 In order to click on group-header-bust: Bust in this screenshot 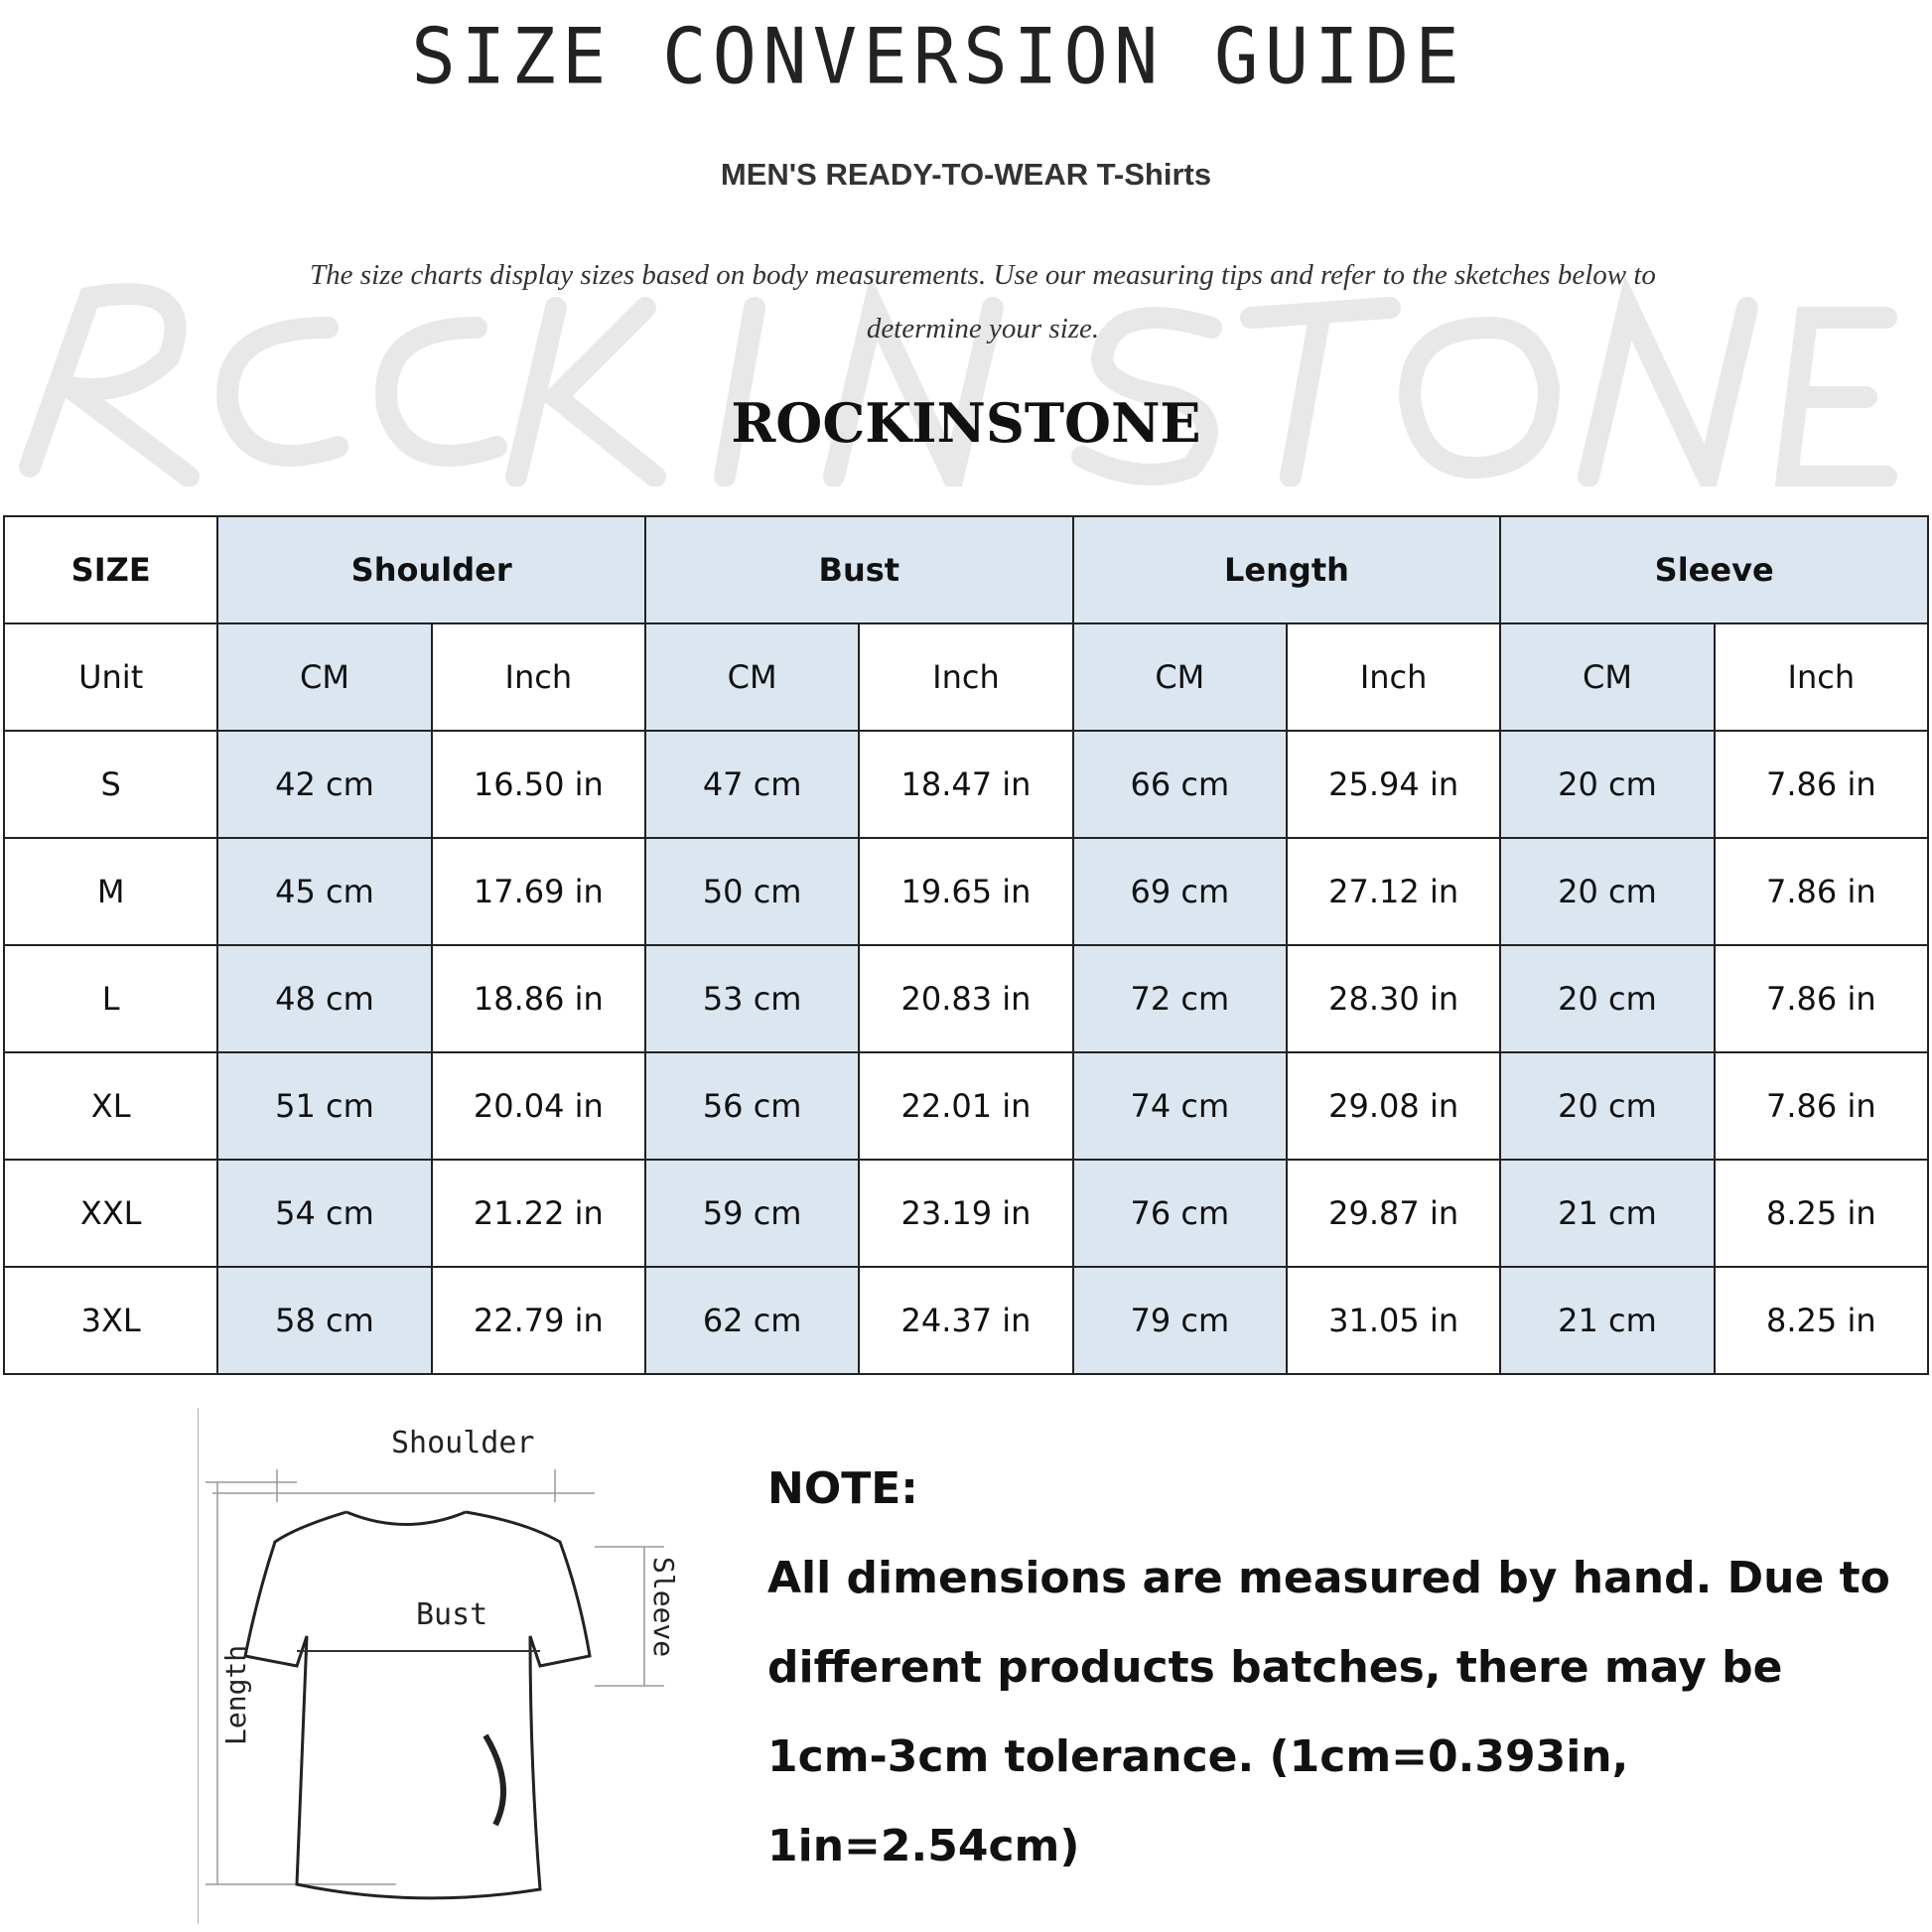, I will do `click(858, 569)`.